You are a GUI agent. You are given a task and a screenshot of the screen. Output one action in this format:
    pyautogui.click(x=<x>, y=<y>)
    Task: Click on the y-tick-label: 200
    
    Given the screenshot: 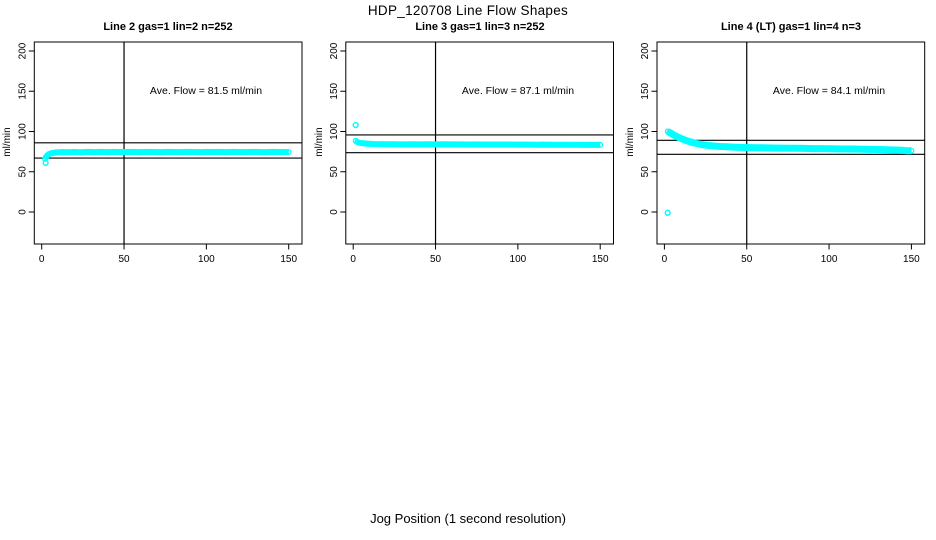 What is the action you would take?
    pyautogui.click(x=334, y=50)
    